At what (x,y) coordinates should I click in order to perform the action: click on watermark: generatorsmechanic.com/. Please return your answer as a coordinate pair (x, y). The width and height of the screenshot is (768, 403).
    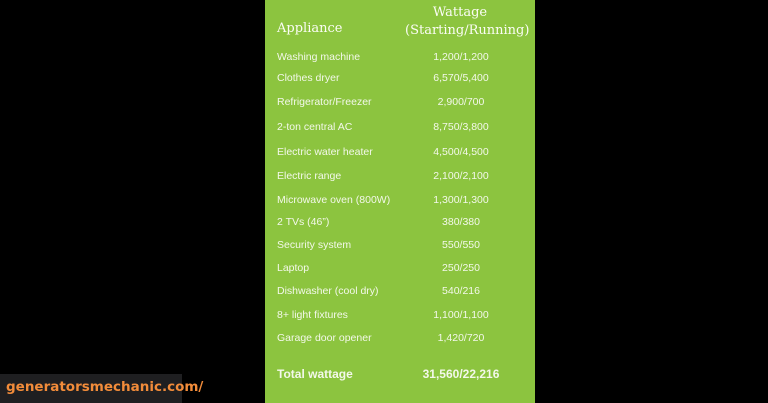
    Looking at the image, I should click on (101, 388).